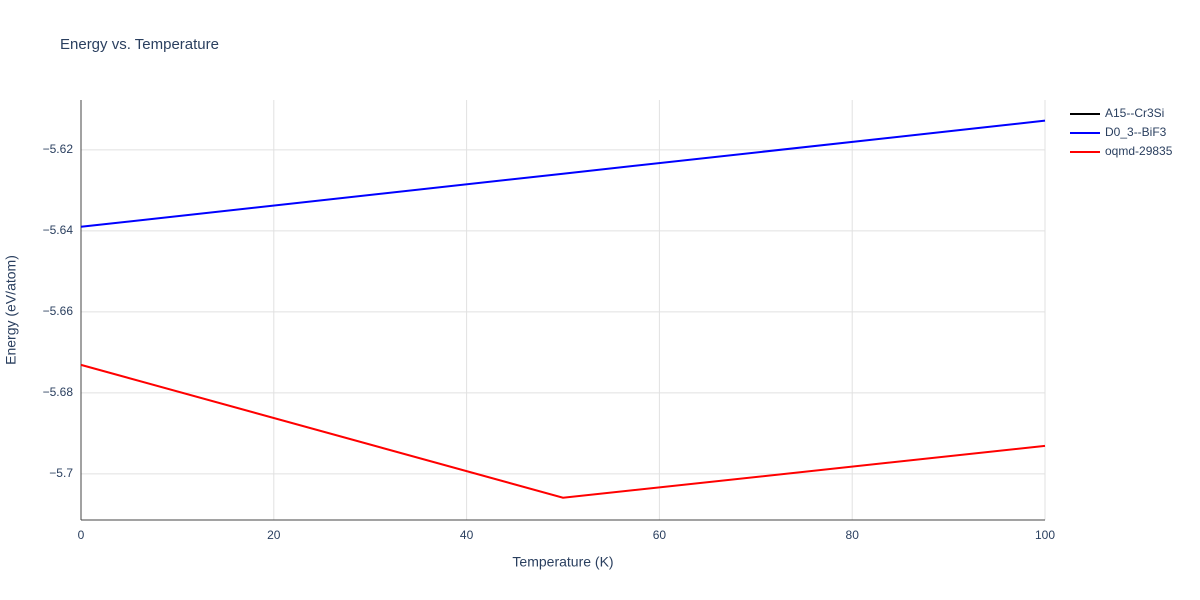  What do you see at coordinates (81, 535) in the screenshot?
I see `x-tick-label: 0` at bounding box center [81, 535].